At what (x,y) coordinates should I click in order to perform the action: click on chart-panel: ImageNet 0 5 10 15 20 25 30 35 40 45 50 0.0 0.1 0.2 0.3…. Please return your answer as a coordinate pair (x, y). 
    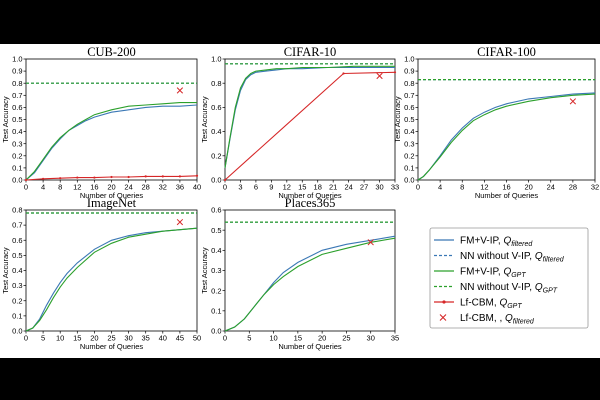
    Looking at the image, I should click on (101, 273).